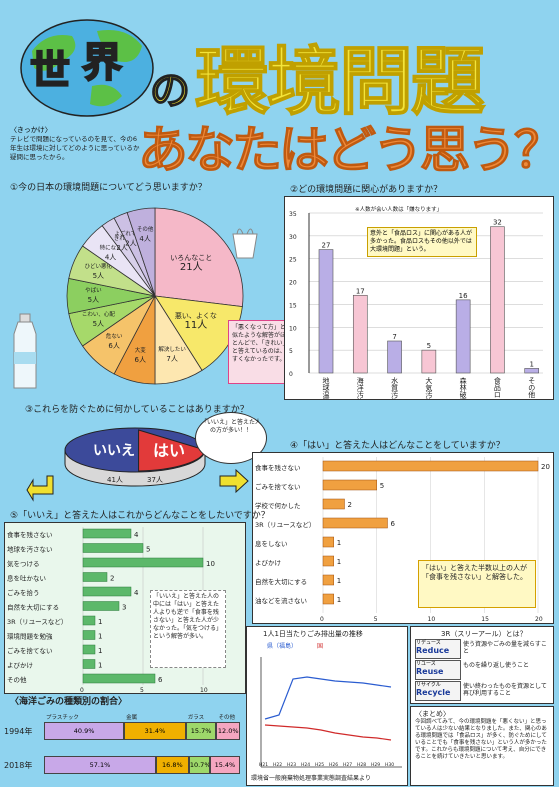 This screenshot has height=787, width=559. What do you see at coordinates (84, 731) in the screenshot?
I see `ocean-segment: 40.9%` at bounding box center [84, 731].